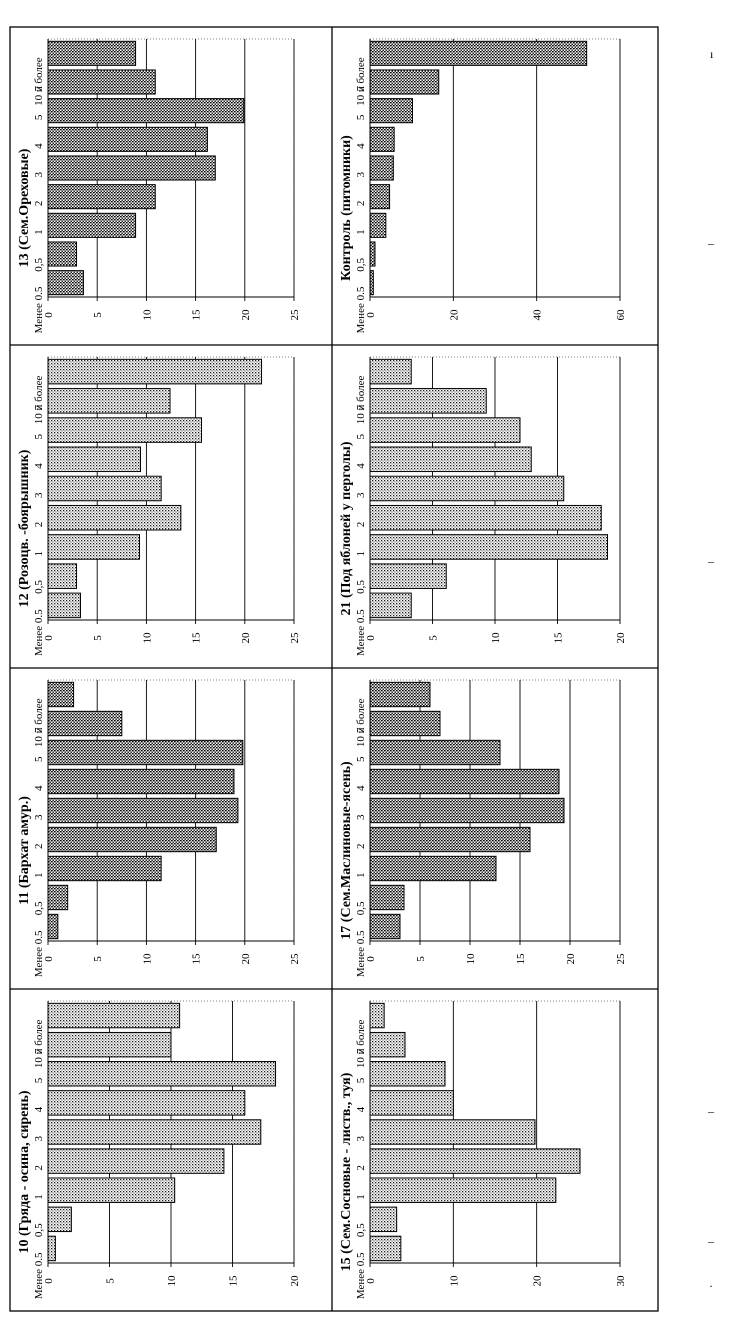 The image size is (747, 1342). I want to click on chart-title: 10 (Гряда - осина, сирень), so click(24, 1171).